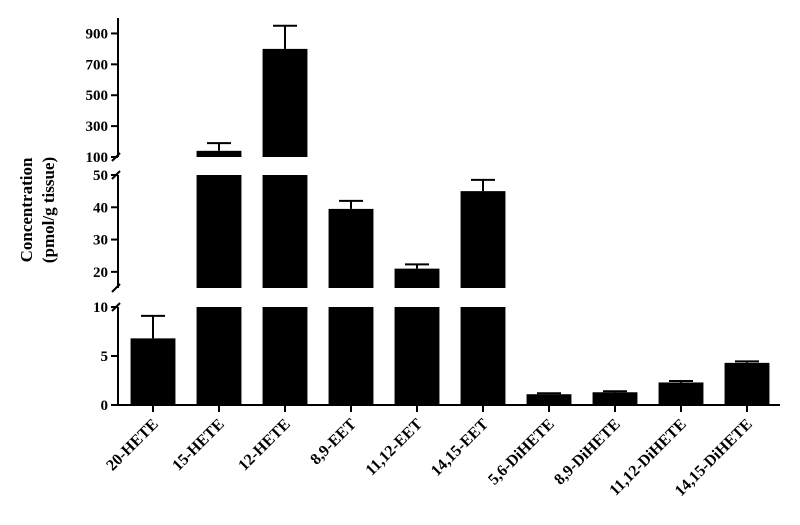 This screenshot has width=800, height=525. I want to click on x-tick-label: 14,15-EET, so click(460, 448).